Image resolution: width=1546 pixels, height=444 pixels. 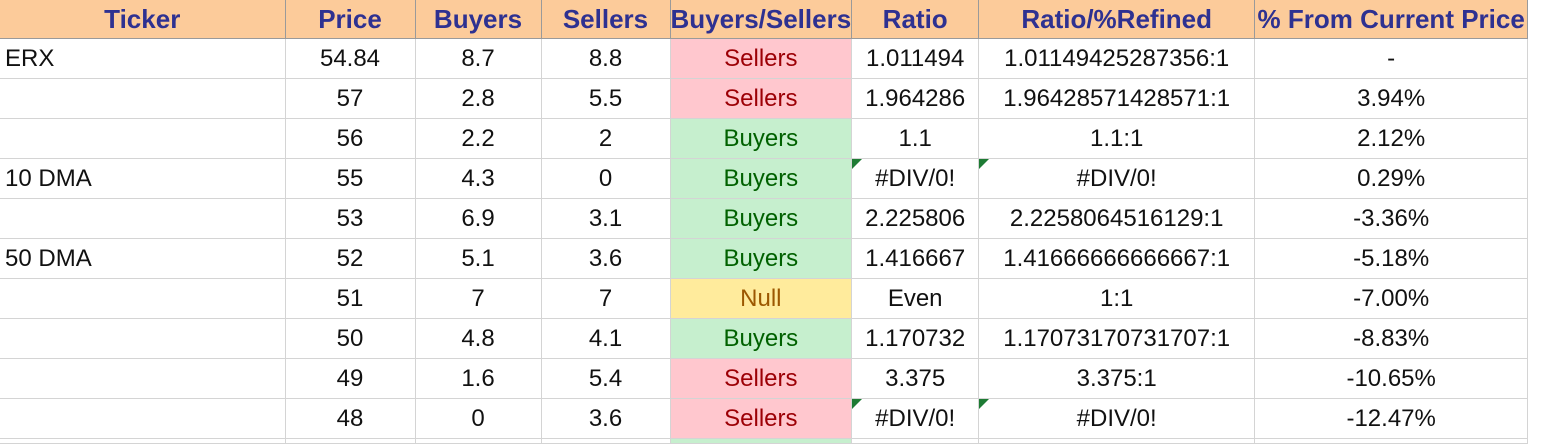 What do you see at coordinates (606, 58) in the screenshot?
I see `sellers-cell: 8.8` at bounding box center [606, 58].